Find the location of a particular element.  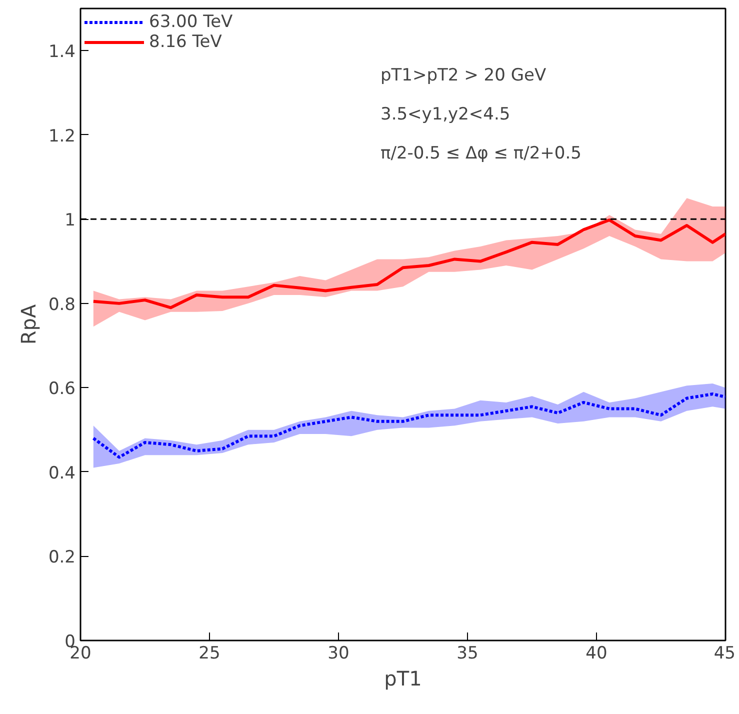

y-tick-label: 0.4 is located at coordinates (62, 473).